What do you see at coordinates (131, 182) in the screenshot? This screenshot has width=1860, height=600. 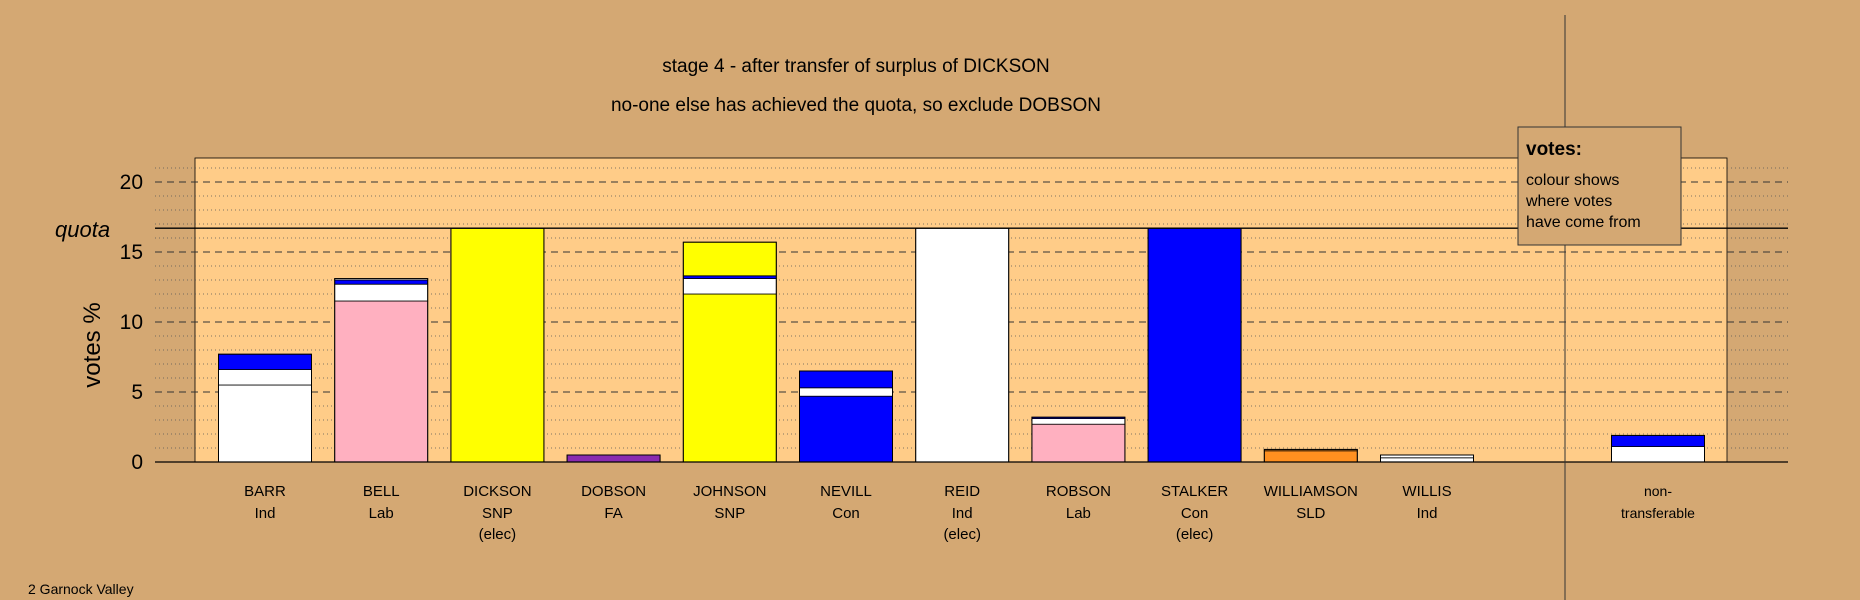 I see `y-tick-label: 20` at bounding box center [131, 182].